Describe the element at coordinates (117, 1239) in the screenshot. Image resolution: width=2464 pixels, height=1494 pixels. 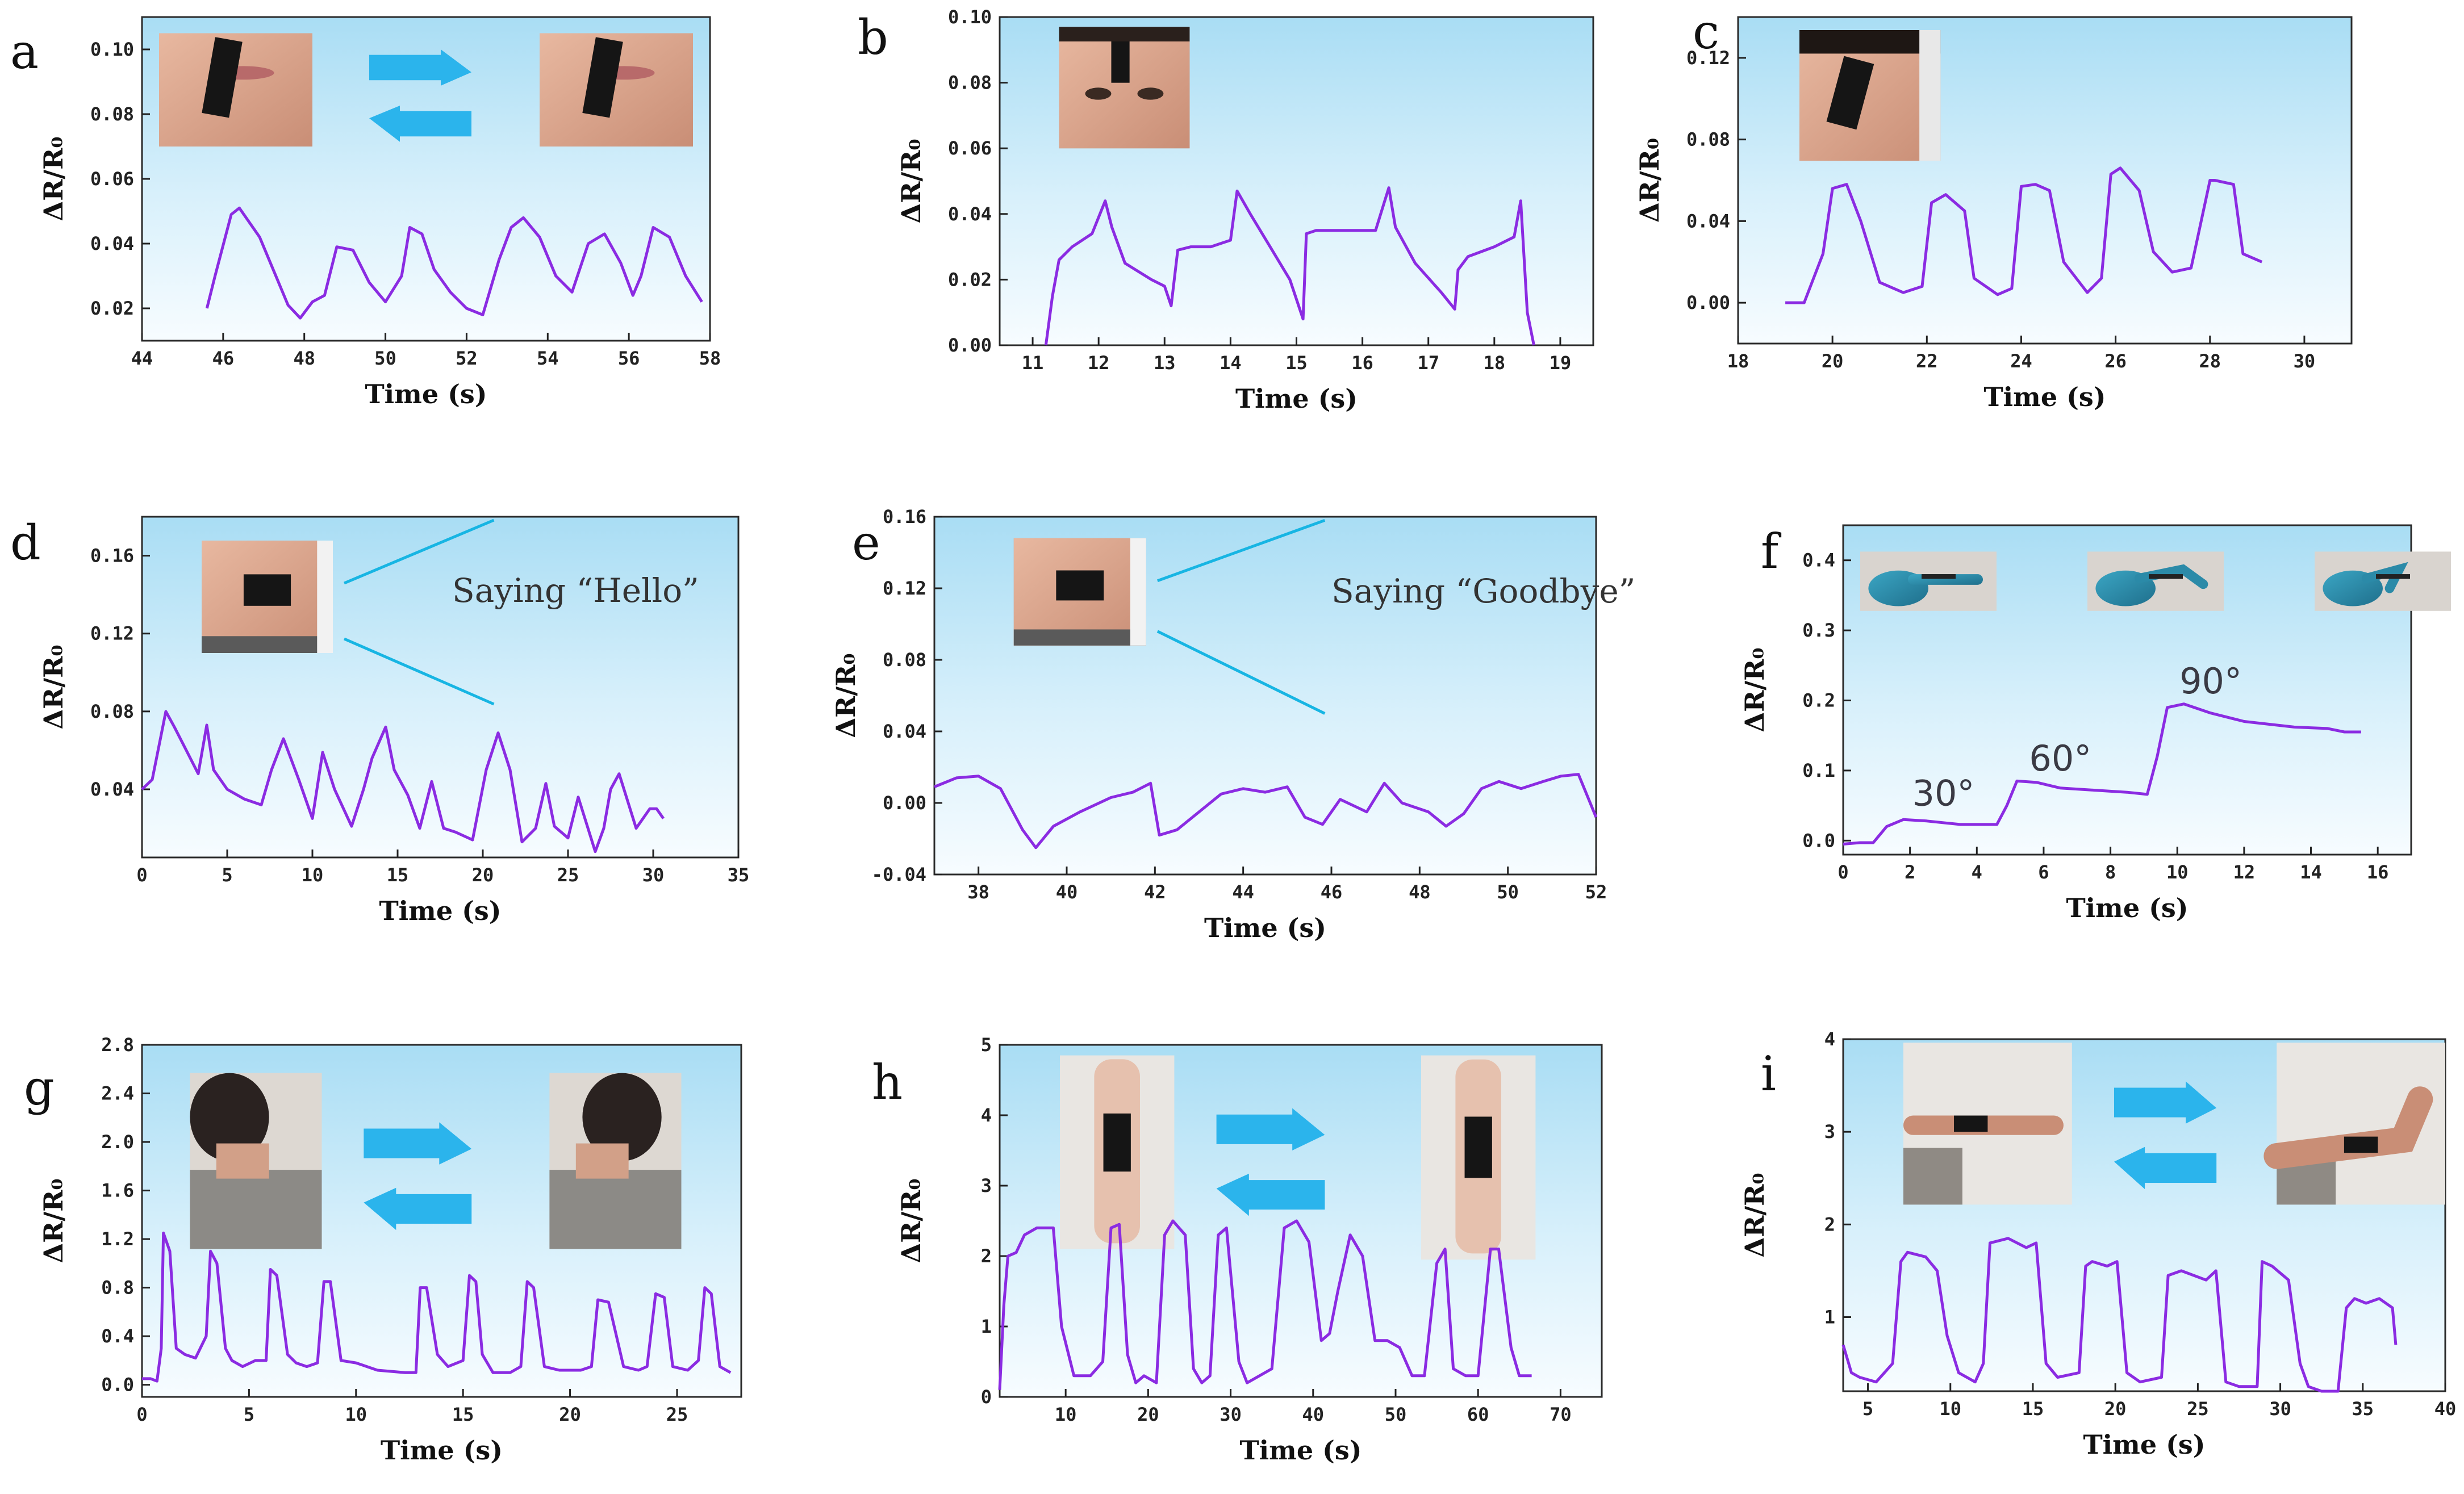
I see `y-tick-label: 1.2` at that location.